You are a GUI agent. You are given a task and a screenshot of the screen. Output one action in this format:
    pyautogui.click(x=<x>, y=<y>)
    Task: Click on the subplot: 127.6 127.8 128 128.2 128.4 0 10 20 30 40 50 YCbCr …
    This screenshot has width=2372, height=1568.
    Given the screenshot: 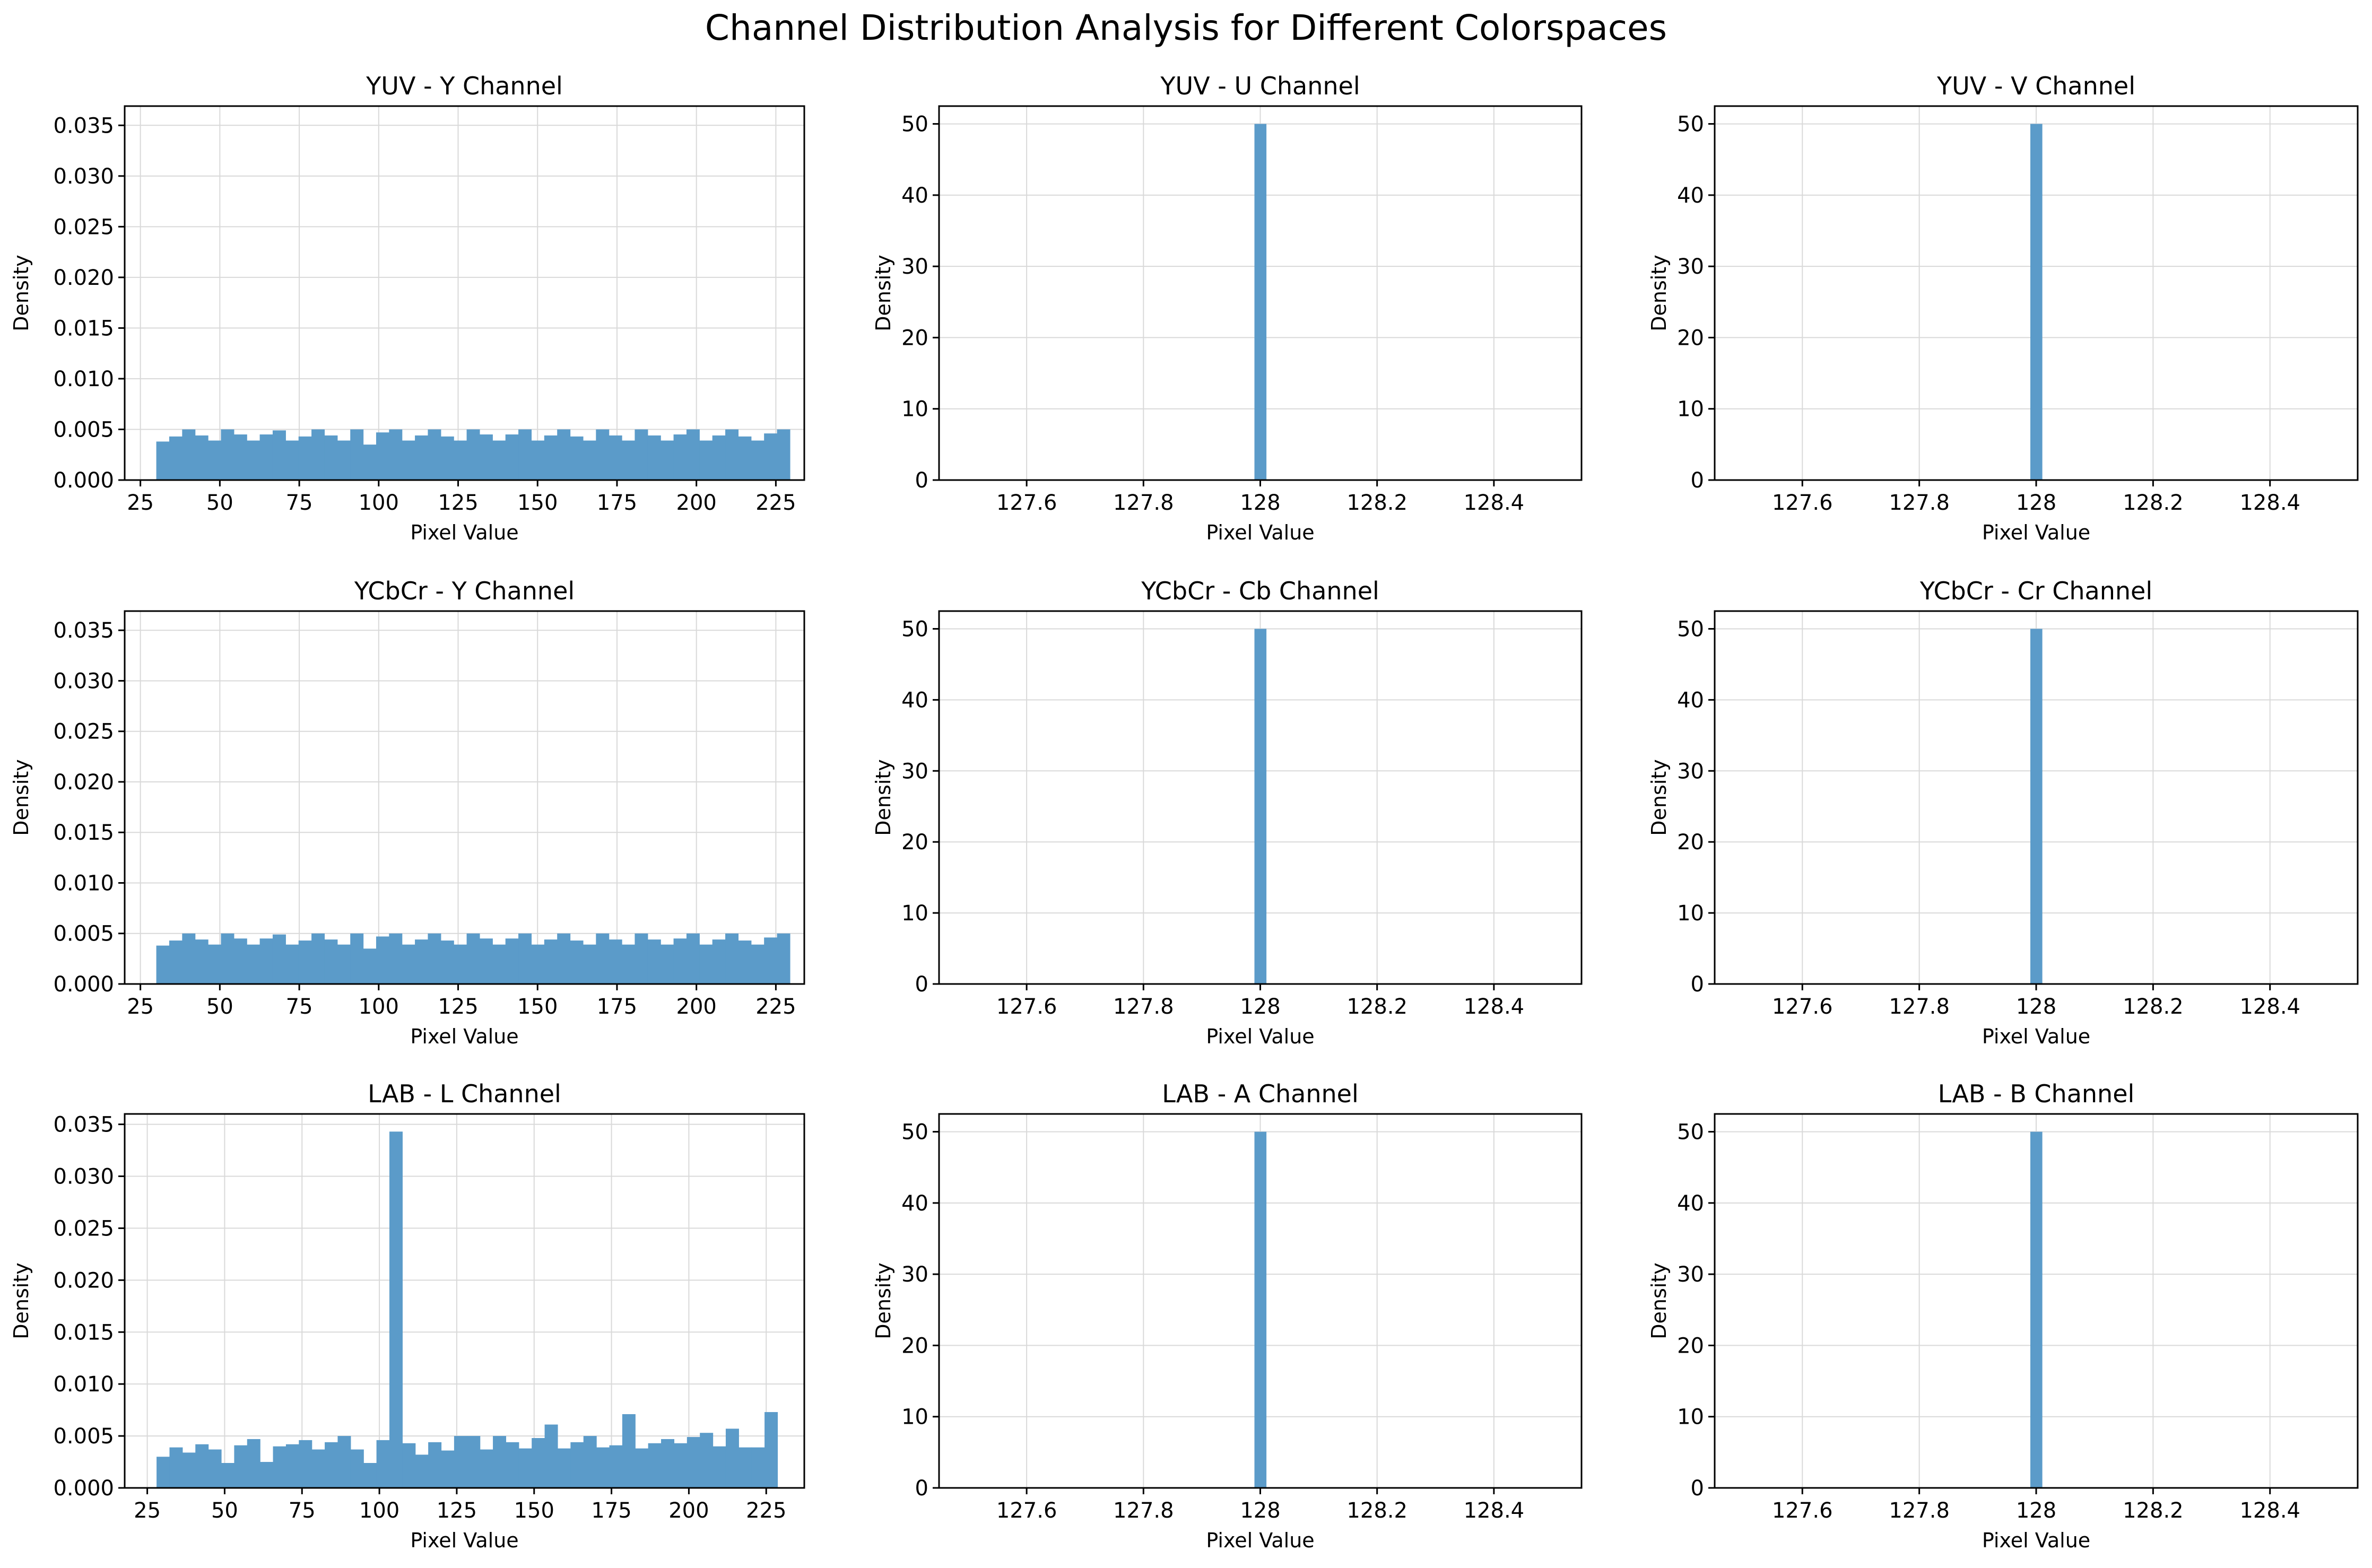 What is the action you would take?
    pyautogui.click(x=1228, y=813)
    